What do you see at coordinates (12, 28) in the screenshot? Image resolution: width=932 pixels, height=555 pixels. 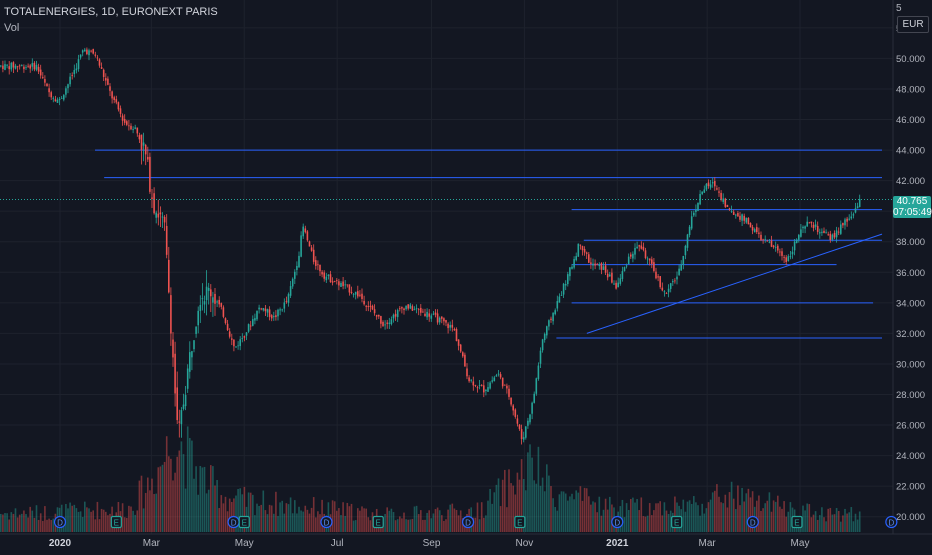 I see `volume-label: Vol` at bounding box center [12, 28].